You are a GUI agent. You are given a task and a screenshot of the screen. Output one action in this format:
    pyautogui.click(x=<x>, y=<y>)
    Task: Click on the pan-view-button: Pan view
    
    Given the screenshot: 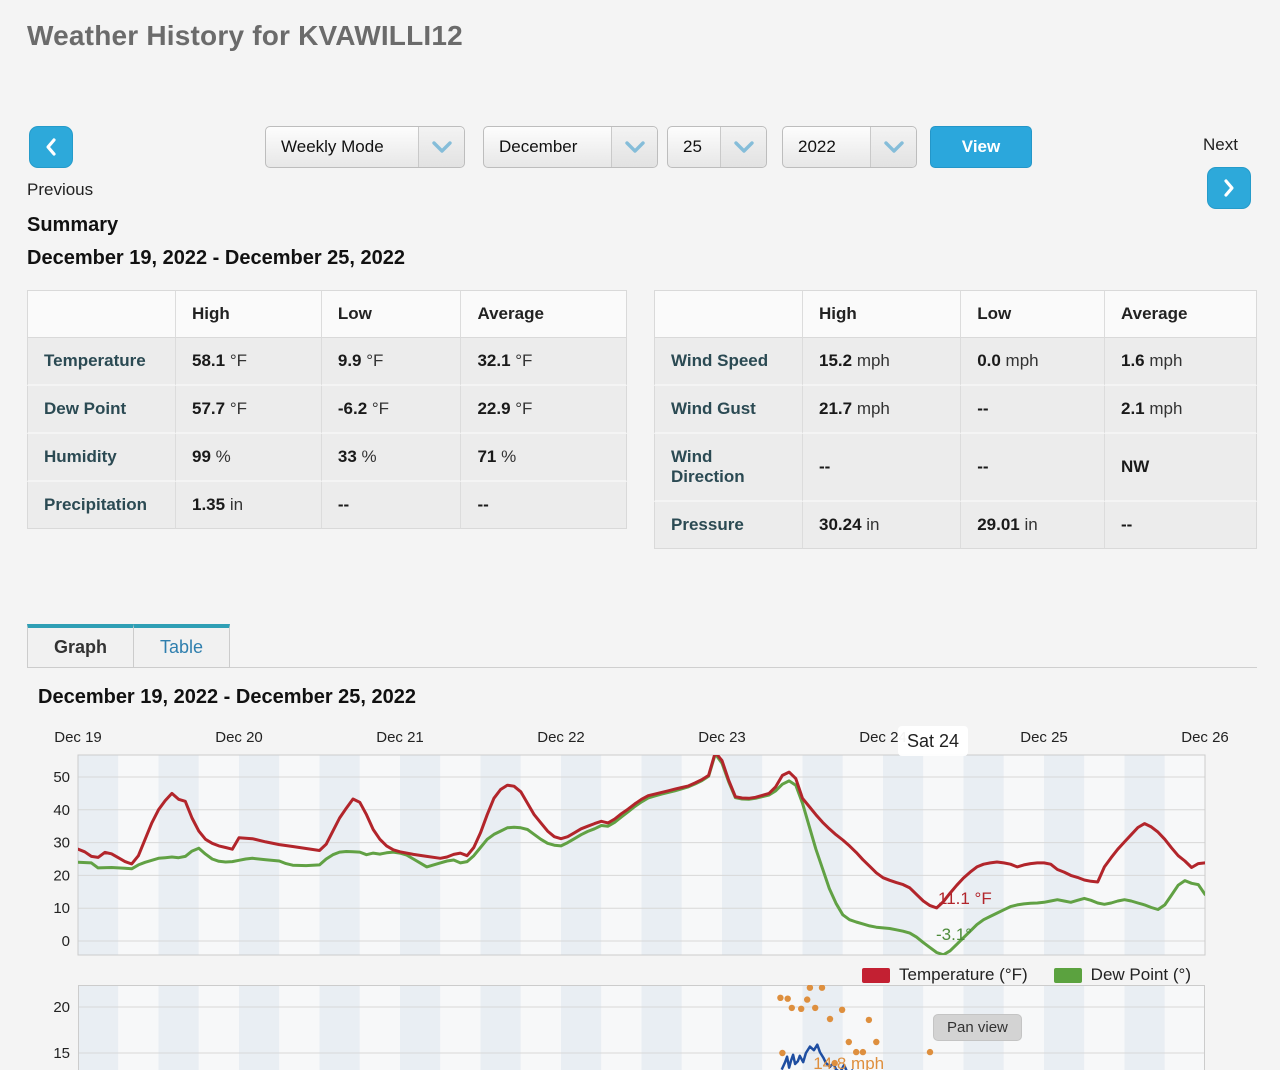 What is the action you would take?
    pyautogui.click(x=977, y=1027)
    